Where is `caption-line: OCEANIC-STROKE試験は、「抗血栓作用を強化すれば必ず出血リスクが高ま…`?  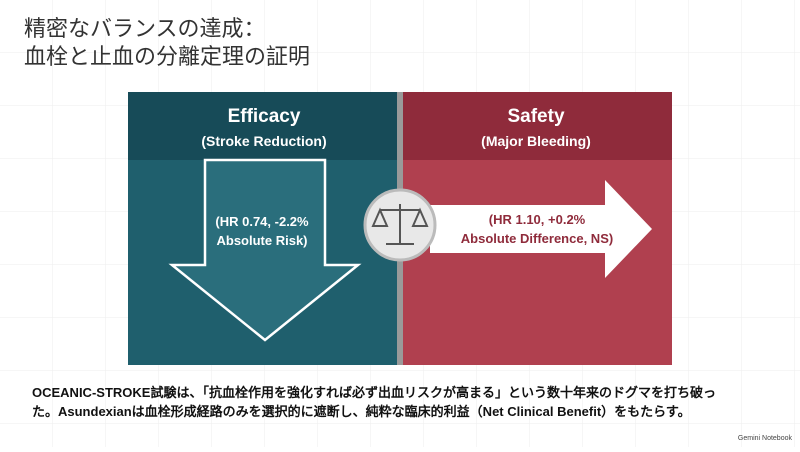
caption-line: OCEANIC-STROKE試験は、「抗血栓作用を強化すれば必ず出血リスクが高ま… is located at coordinates (374, 392).